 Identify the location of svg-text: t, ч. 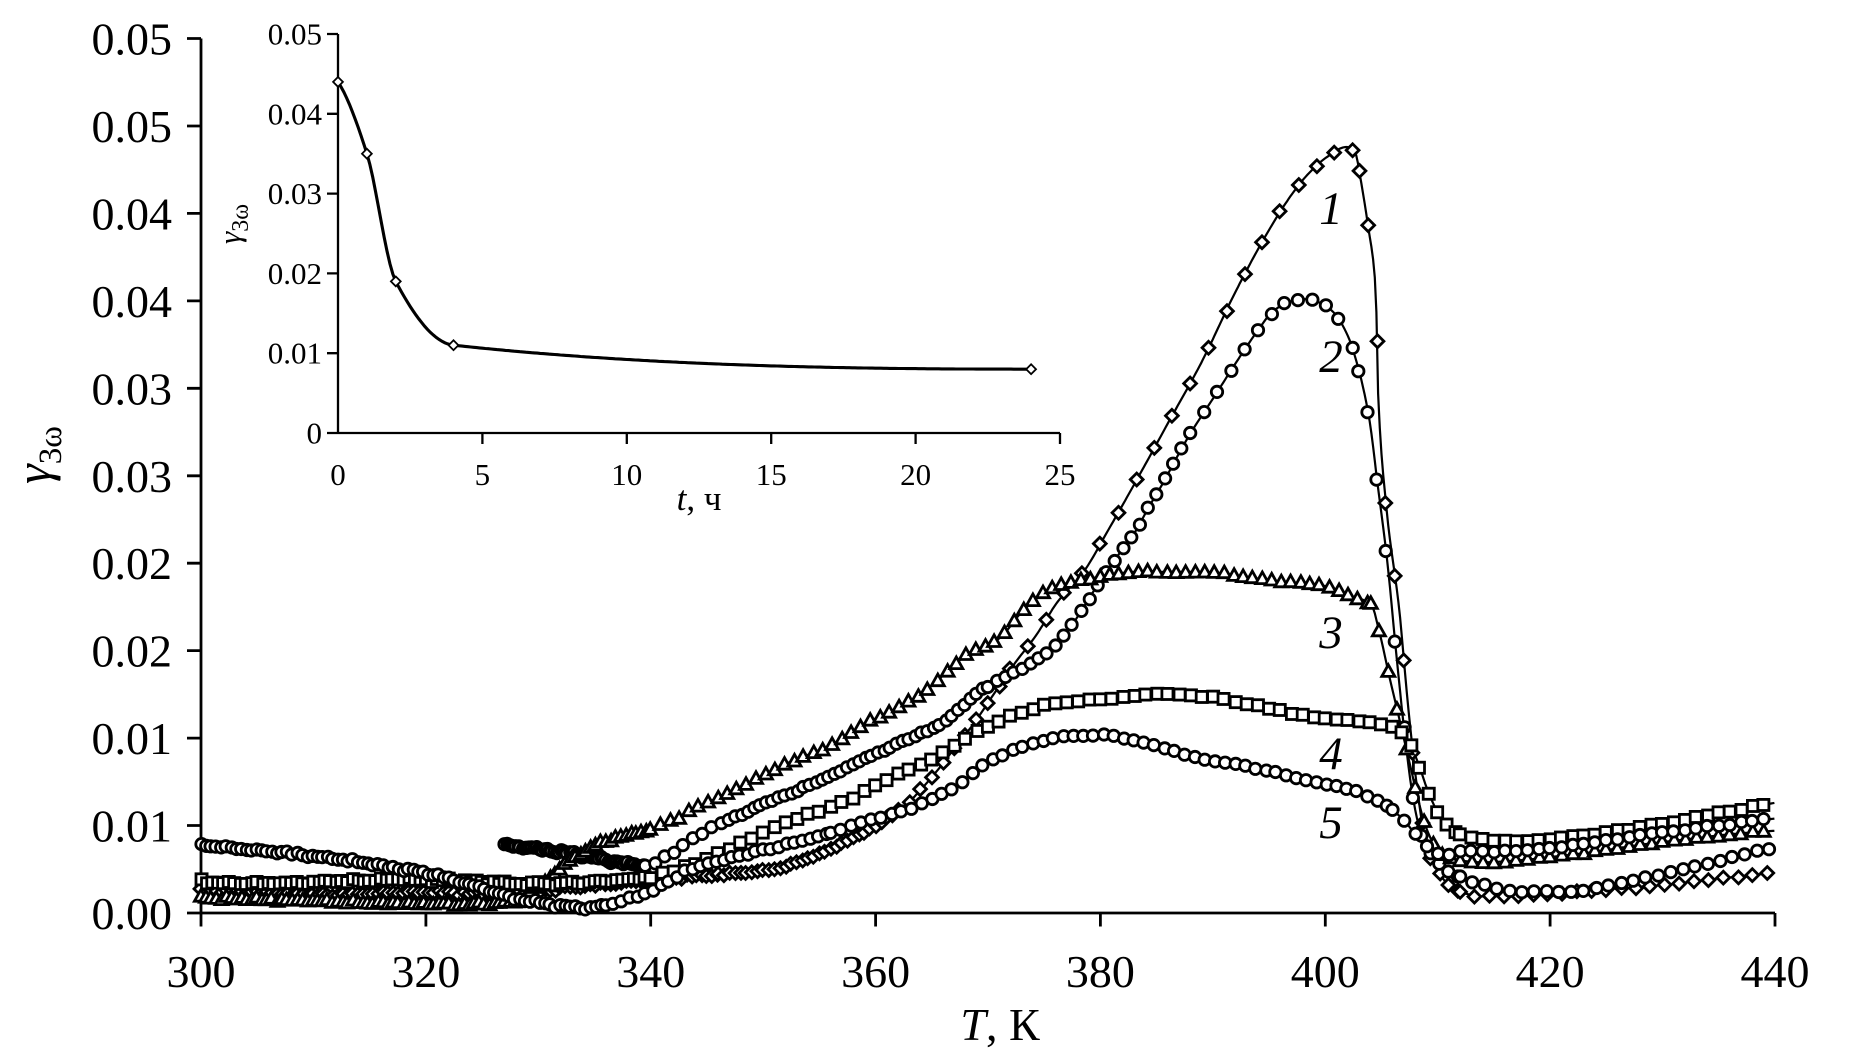
(699, 498).